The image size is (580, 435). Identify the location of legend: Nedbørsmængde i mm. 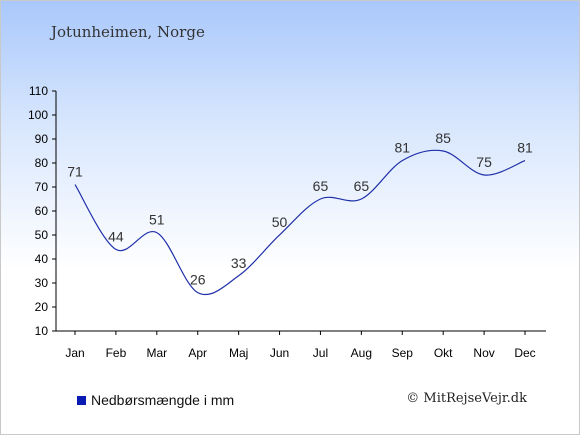
(155, 400).